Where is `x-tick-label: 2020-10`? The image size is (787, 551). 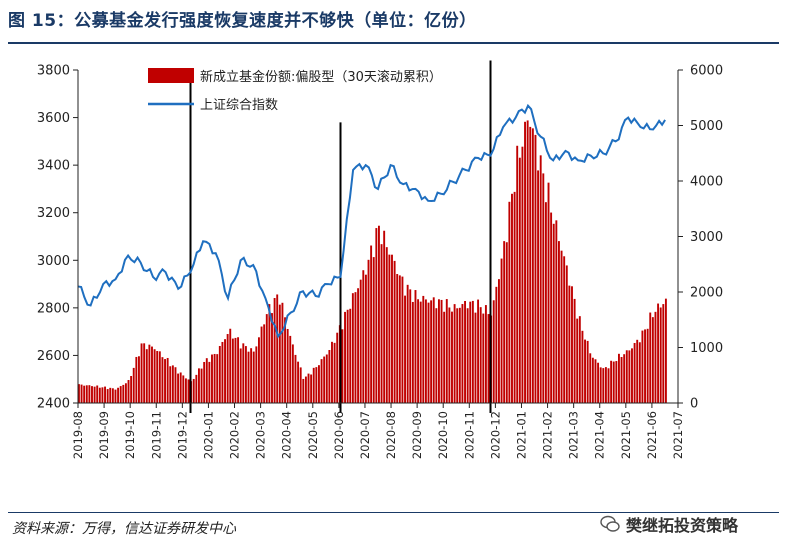
x-tick-label: 2020-10 is located at coordinates (443, 435).